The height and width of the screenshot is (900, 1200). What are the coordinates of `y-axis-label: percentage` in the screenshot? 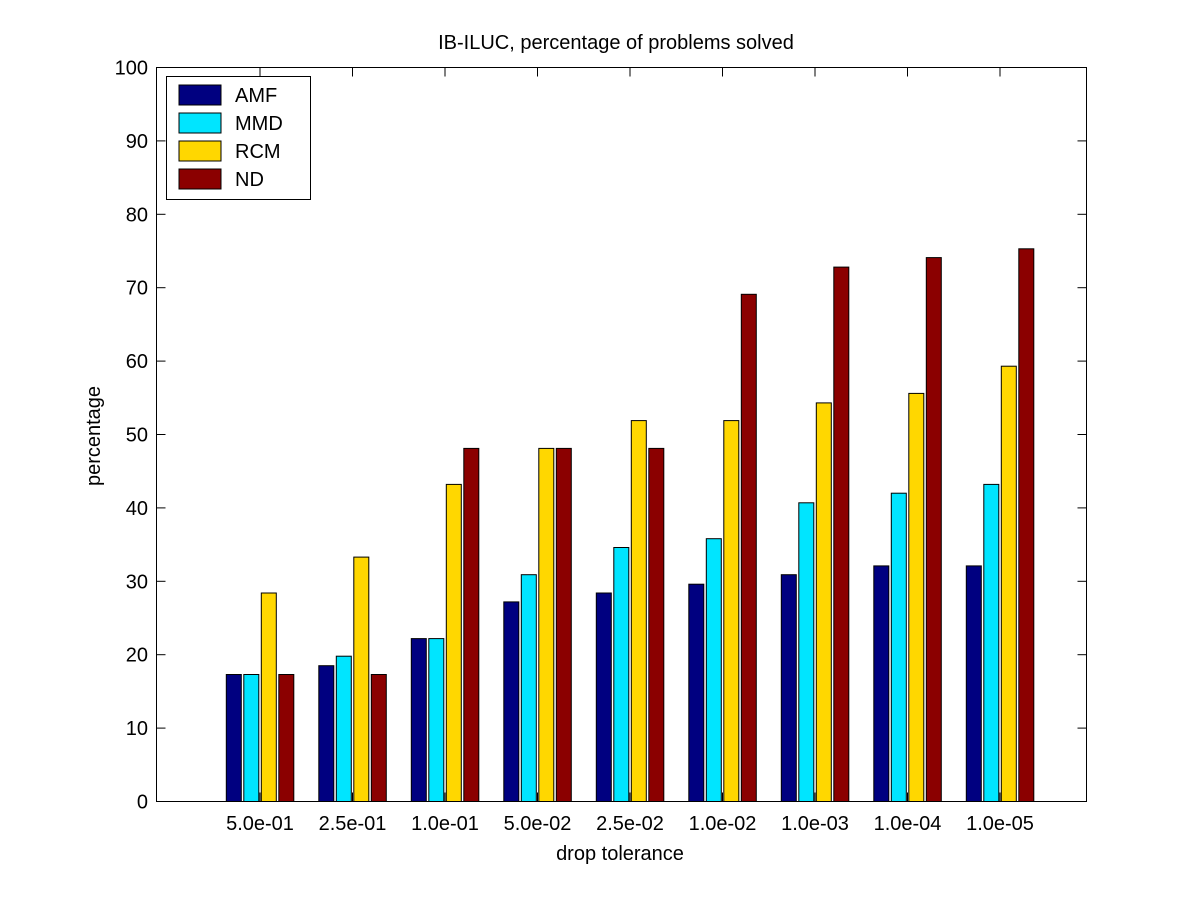 It's located at (94, 436).